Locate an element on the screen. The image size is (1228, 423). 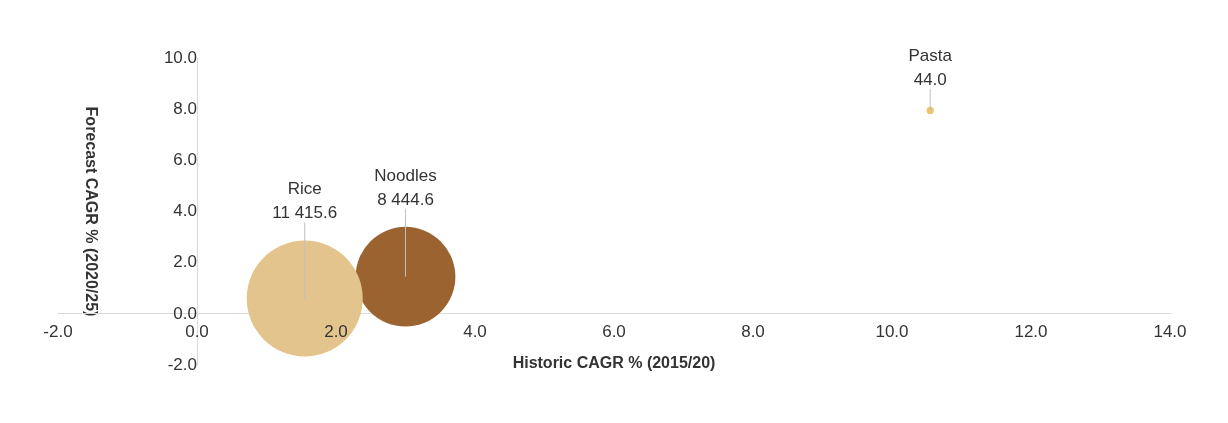
x-tick-label: 4.0 is located at coordinates (475, 331).